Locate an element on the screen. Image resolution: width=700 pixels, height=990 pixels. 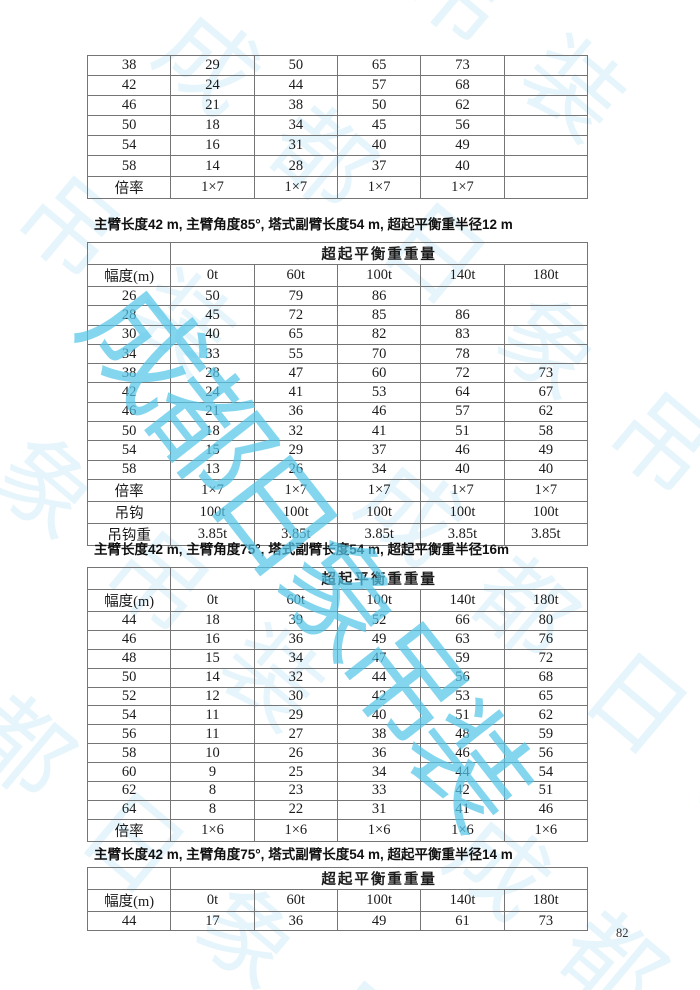
table-cell: 55 is located at coordinates (295, 354).